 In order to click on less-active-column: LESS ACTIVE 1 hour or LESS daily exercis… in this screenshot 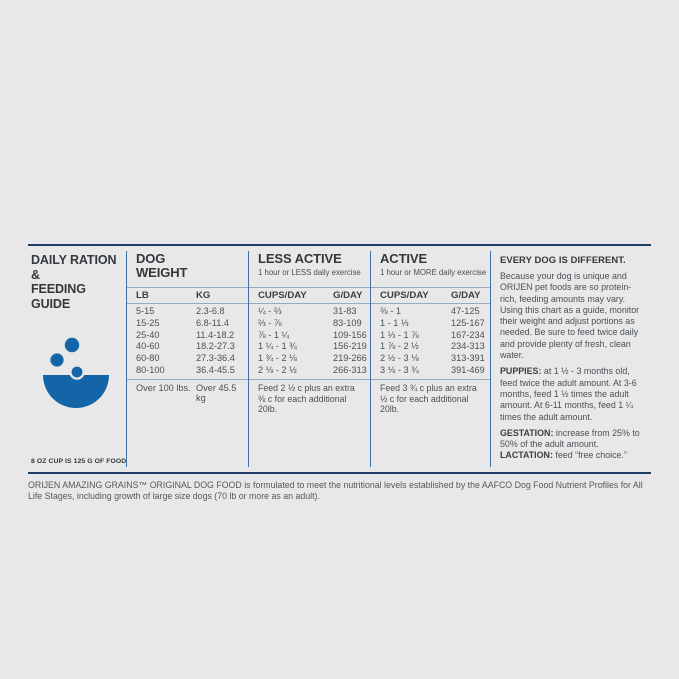, I will do `click(309, 359)`.